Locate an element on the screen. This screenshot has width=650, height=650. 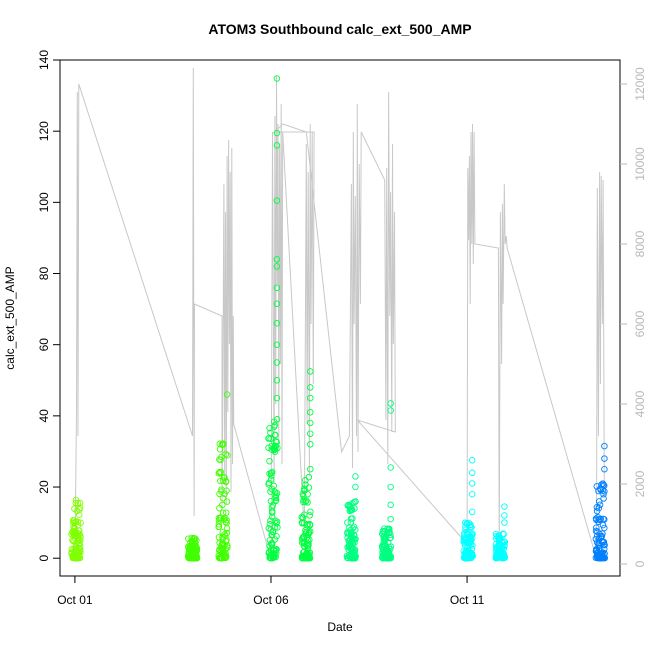
y-axis-label: calc_ext_500_AMP is located at coordinates (10, 317).